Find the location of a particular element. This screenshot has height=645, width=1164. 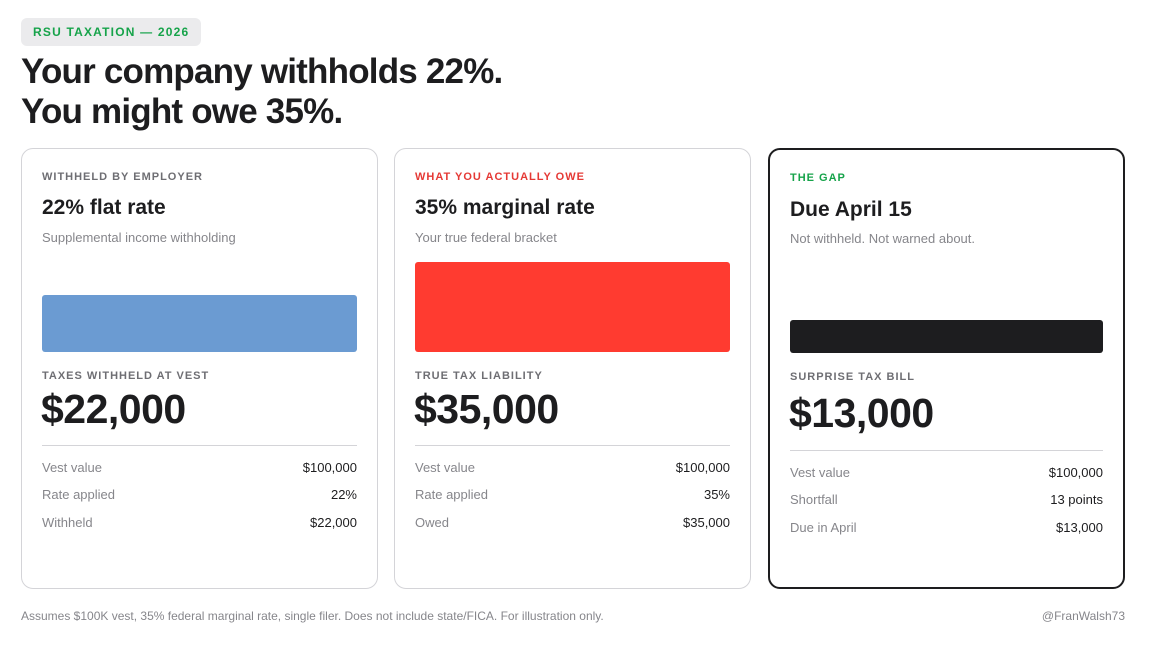

card-eyebrow: WHAT YOU ACTUALLY OWE is located at coordinates (500, 177).